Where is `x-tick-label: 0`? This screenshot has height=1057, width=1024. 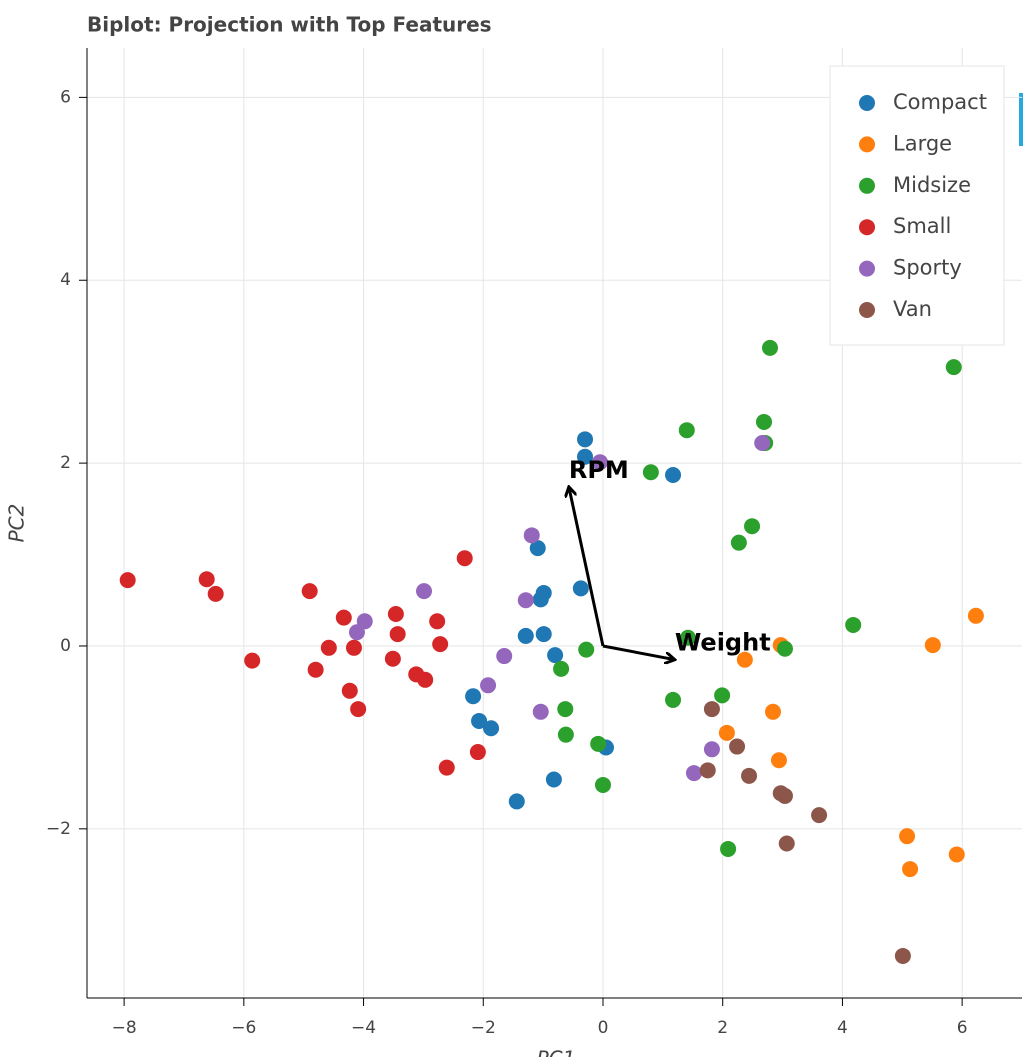
x-tick-label: 0 is located at coordinates (603, 1028).